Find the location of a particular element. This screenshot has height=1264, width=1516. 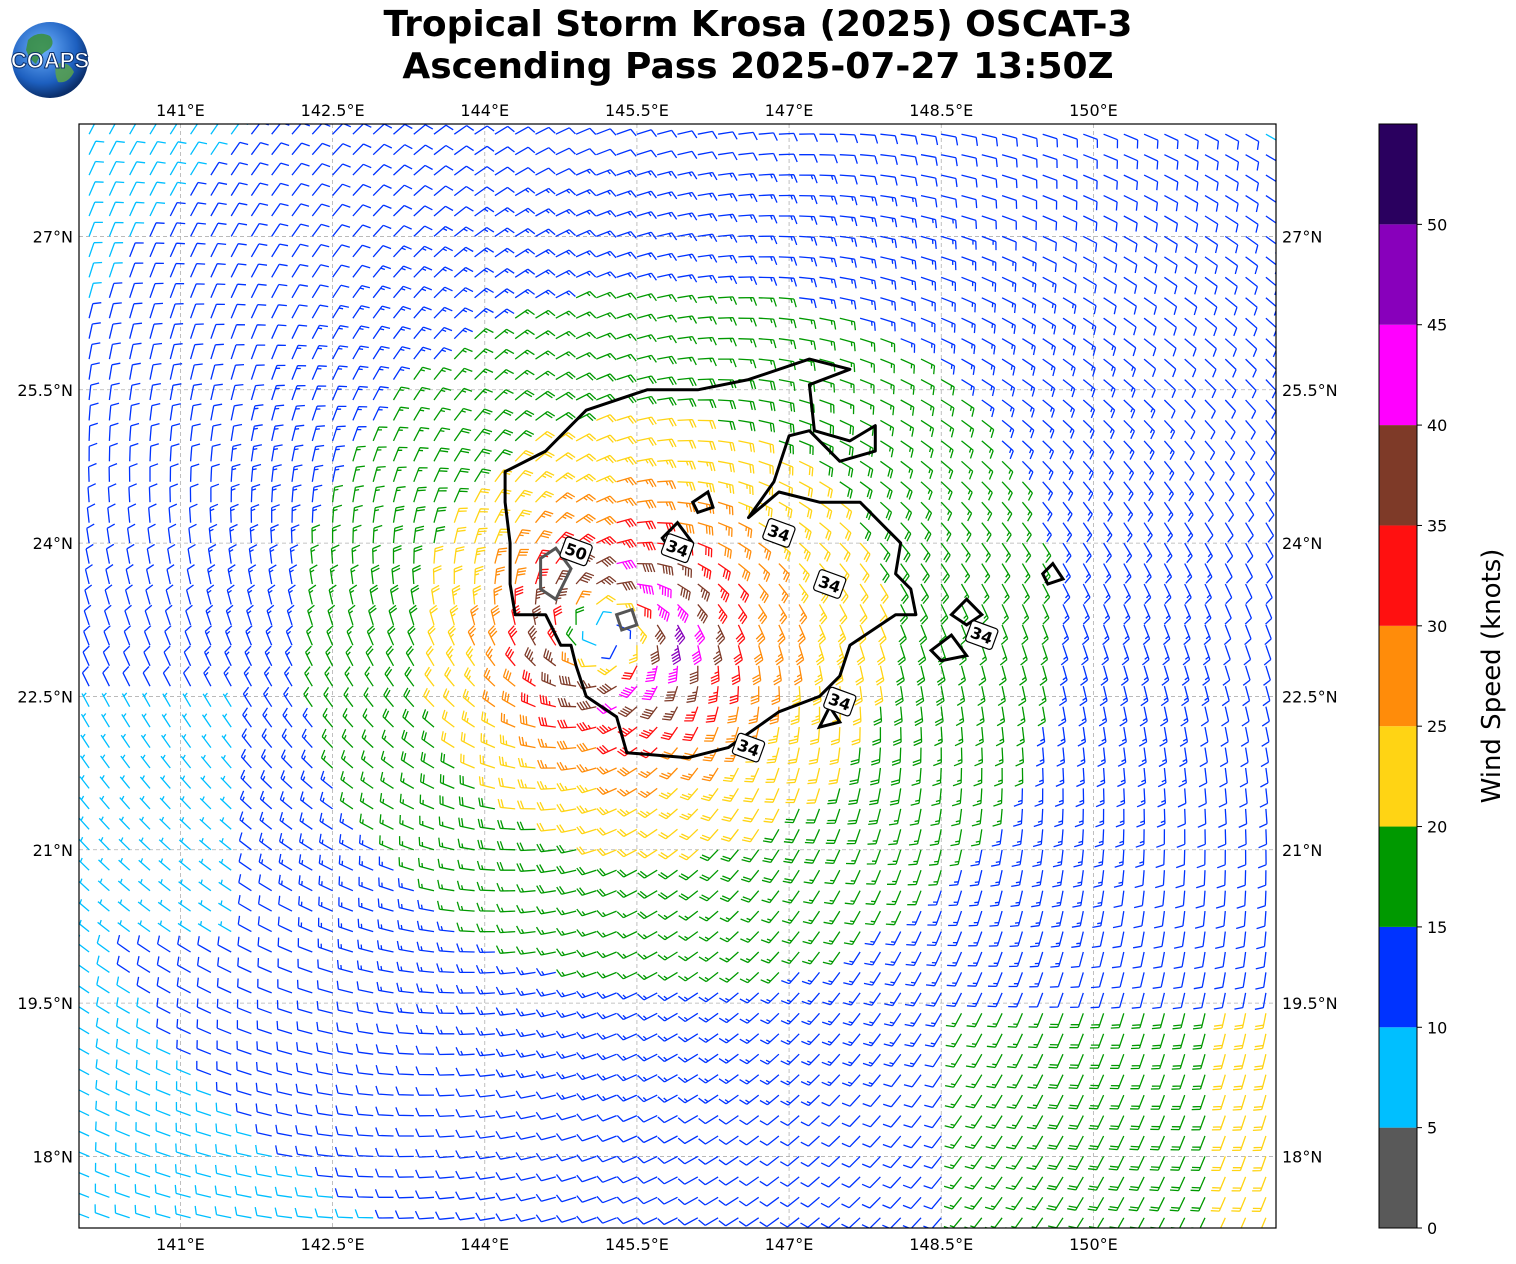

colorbar-tick-label: 30 is located at coordinates (1437, 626).